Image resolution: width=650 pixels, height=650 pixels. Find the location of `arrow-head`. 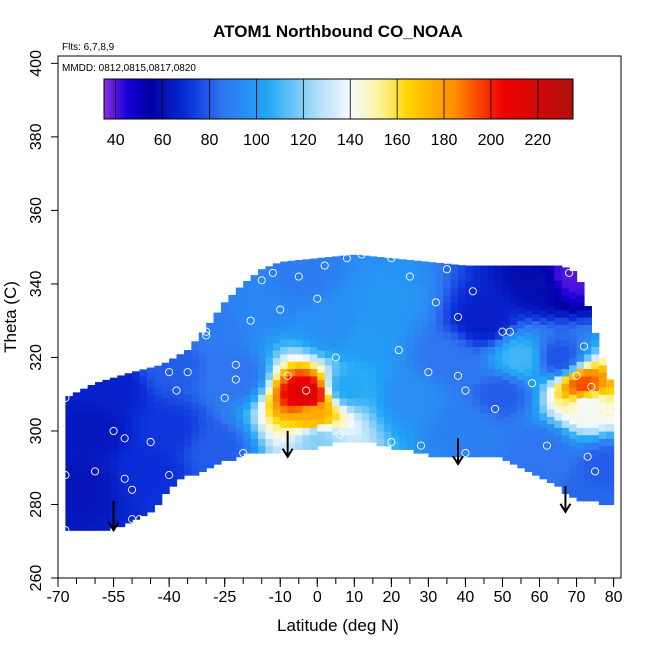

arrow-head is located at coordinates (113, 527).